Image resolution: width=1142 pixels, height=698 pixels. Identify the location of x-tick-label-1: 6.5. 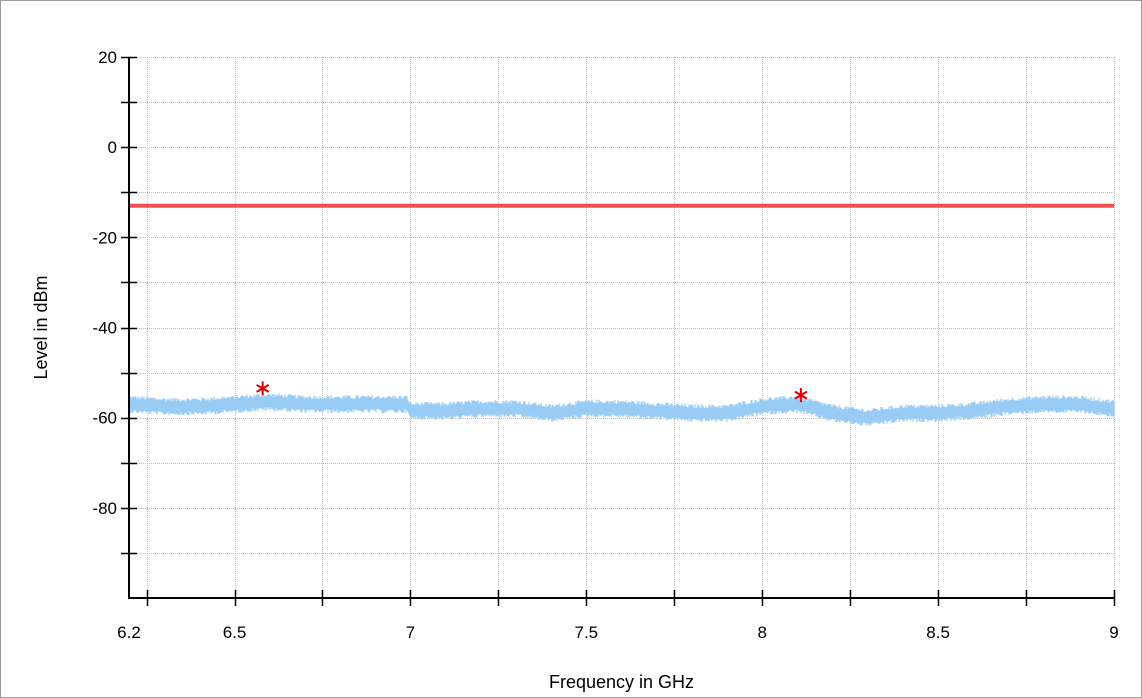
(235, 632).